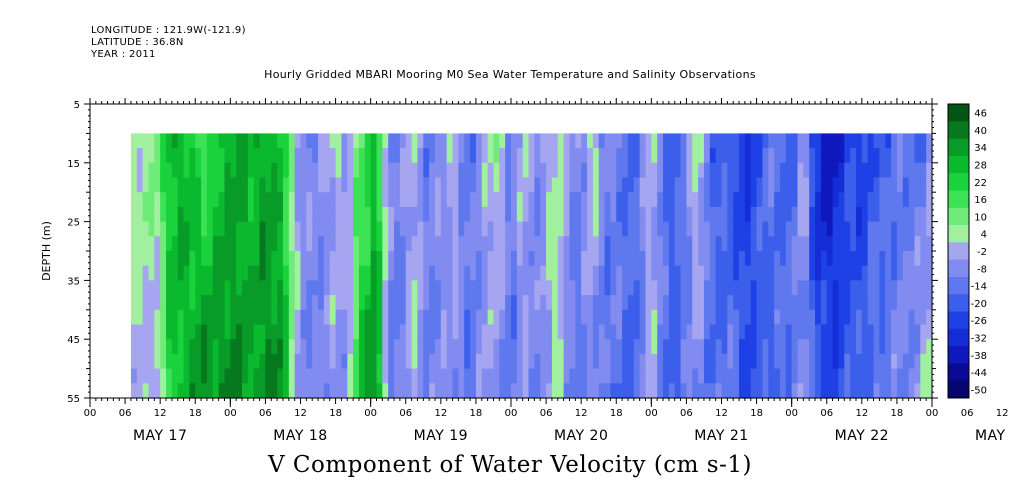 This screenshot has width=1009, height=504. I want to click on colorbar-swatch, so click(958, 216).